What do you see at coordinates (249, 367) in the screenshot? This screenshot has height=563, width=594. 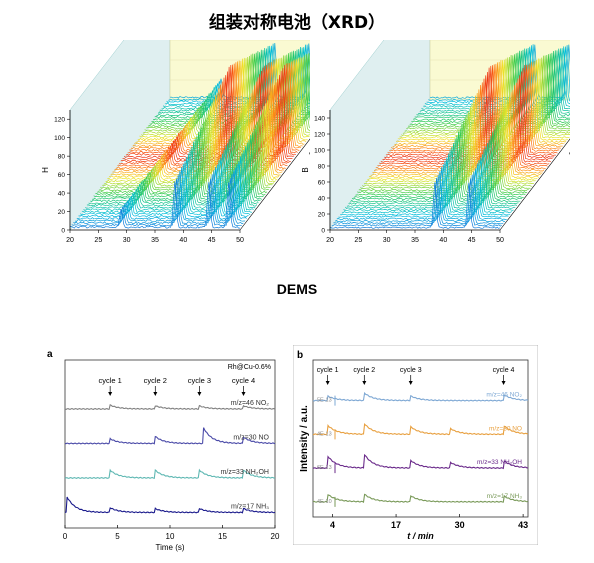 I see `dems-annotation: Rh@Cu-0.6%` at bounding box center [249, 367].